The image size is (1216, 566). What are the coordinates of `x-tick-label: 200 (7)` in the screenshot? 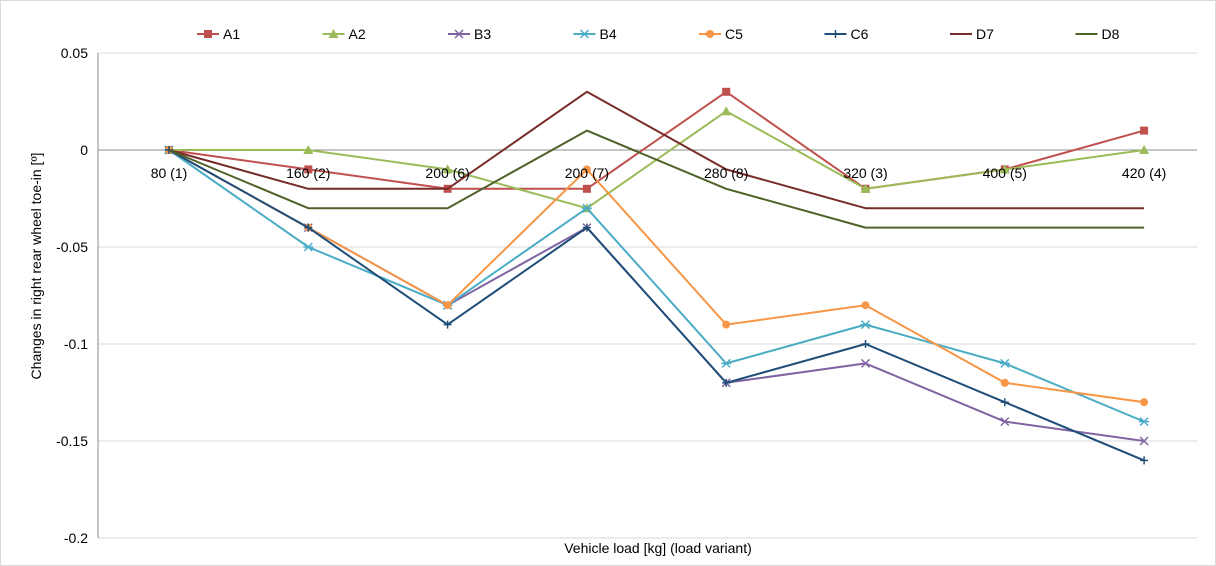 It's located at (587, 173).